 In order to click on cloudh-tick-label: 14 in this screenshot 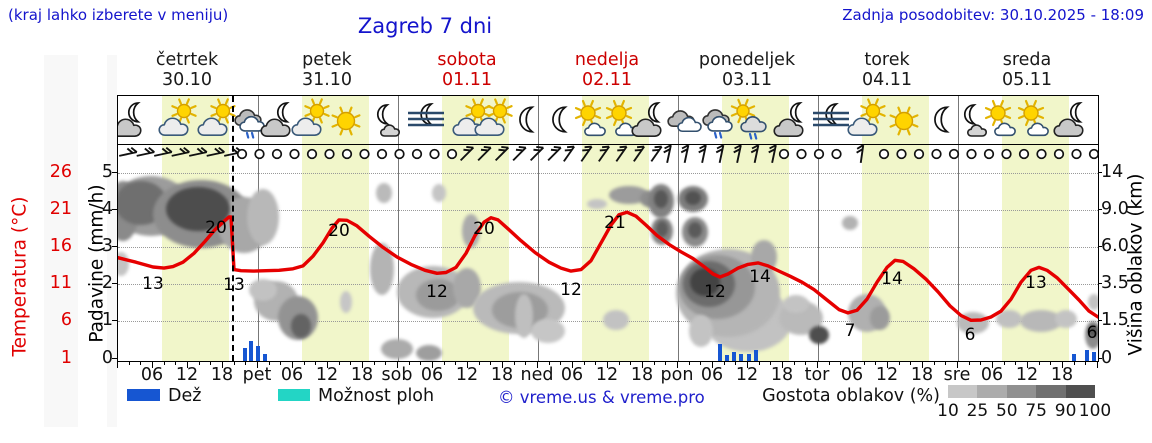, I will do `click(1112, 172)`.